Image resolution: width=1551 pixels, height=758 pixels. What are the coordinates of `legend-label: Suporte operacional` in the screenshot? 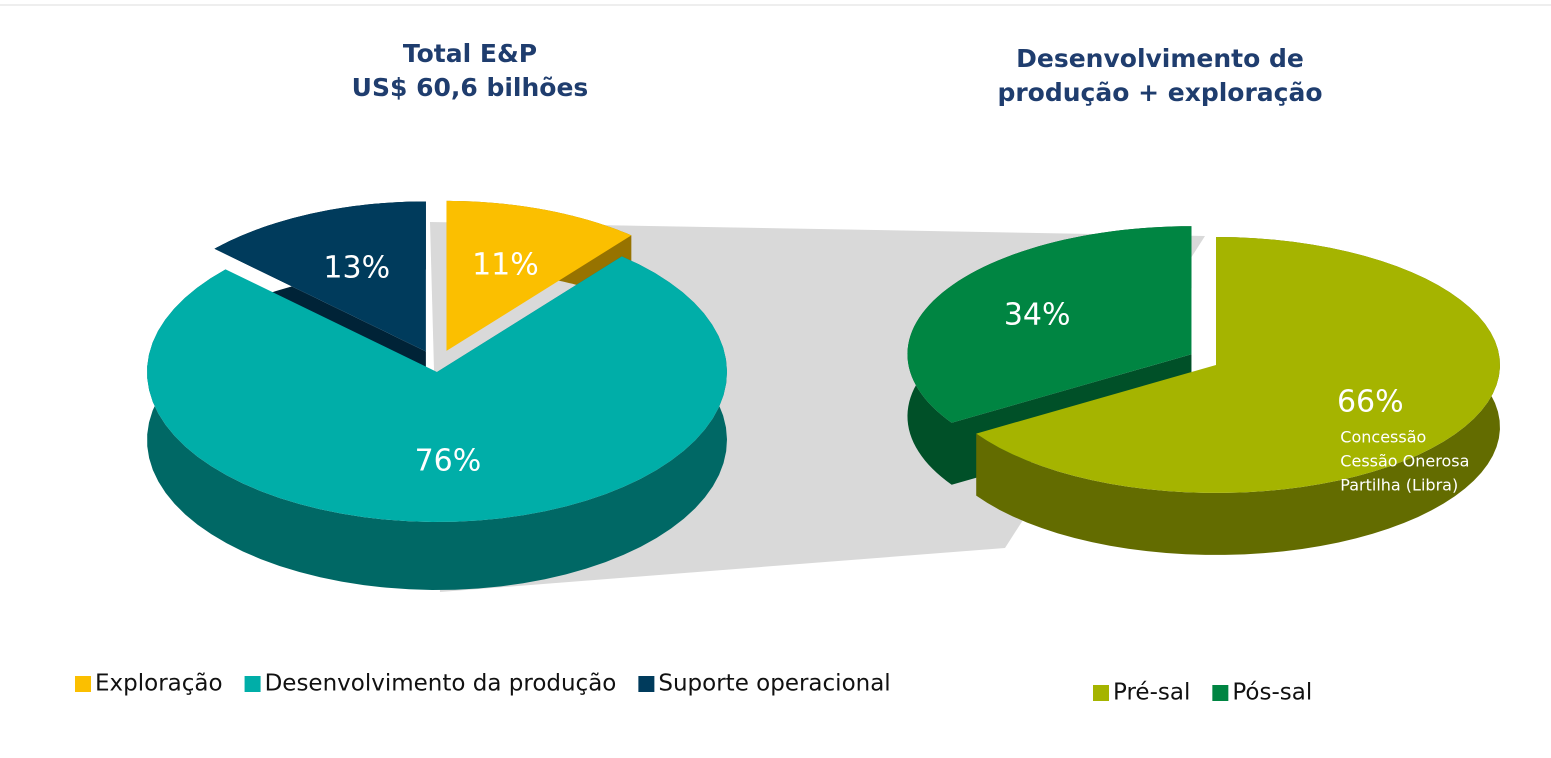 It's located at (774, 684).